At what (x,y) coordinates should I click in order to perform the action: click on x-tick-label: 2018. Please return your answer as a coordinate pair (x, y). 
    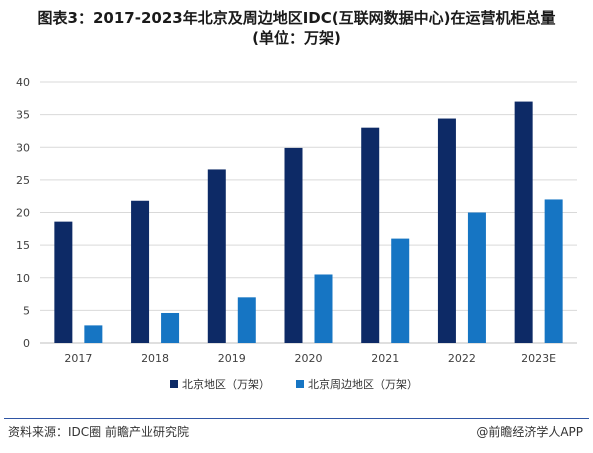
    Looking at the image, I should click on (155, 358).